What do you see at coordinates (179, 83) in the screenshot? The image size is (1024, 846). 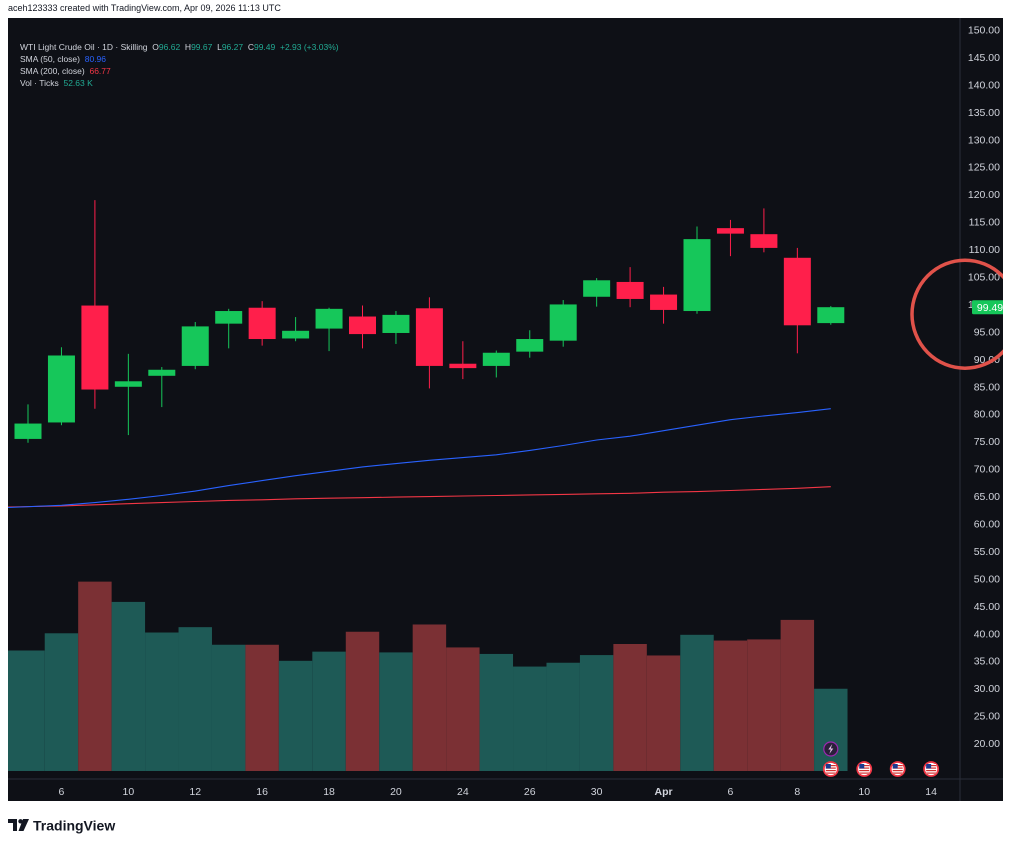 I see `legend-vol-row: Vol · Ticks 52.63 K` at bounding box center [179, 83].